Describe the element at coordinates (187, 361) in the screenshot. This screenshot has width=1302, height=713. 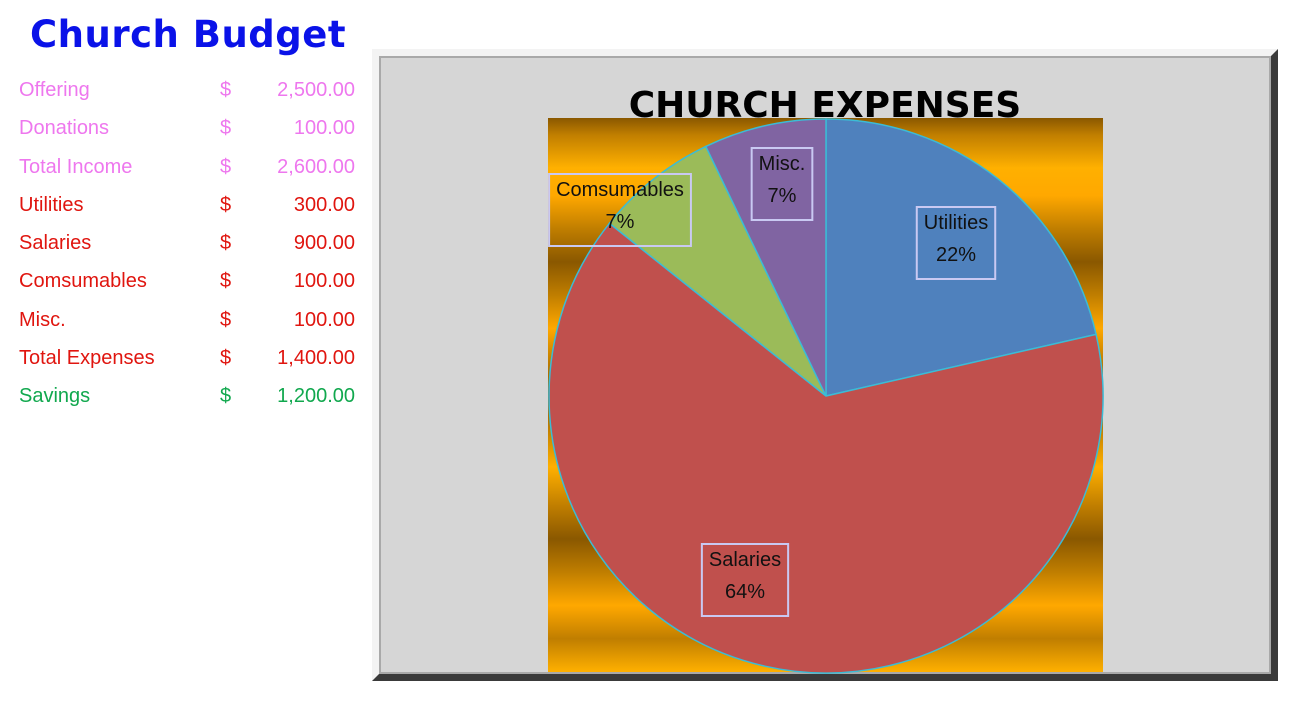
I see `budget-row: Total Expenses $1,400.00` at that location.